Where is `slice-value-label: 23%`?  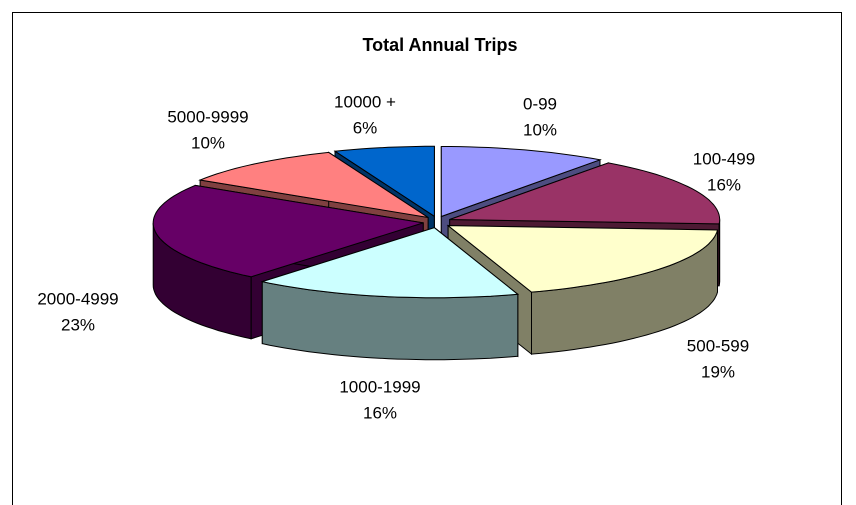
slice-value-label: 23% is located at coordinates (78, 324).